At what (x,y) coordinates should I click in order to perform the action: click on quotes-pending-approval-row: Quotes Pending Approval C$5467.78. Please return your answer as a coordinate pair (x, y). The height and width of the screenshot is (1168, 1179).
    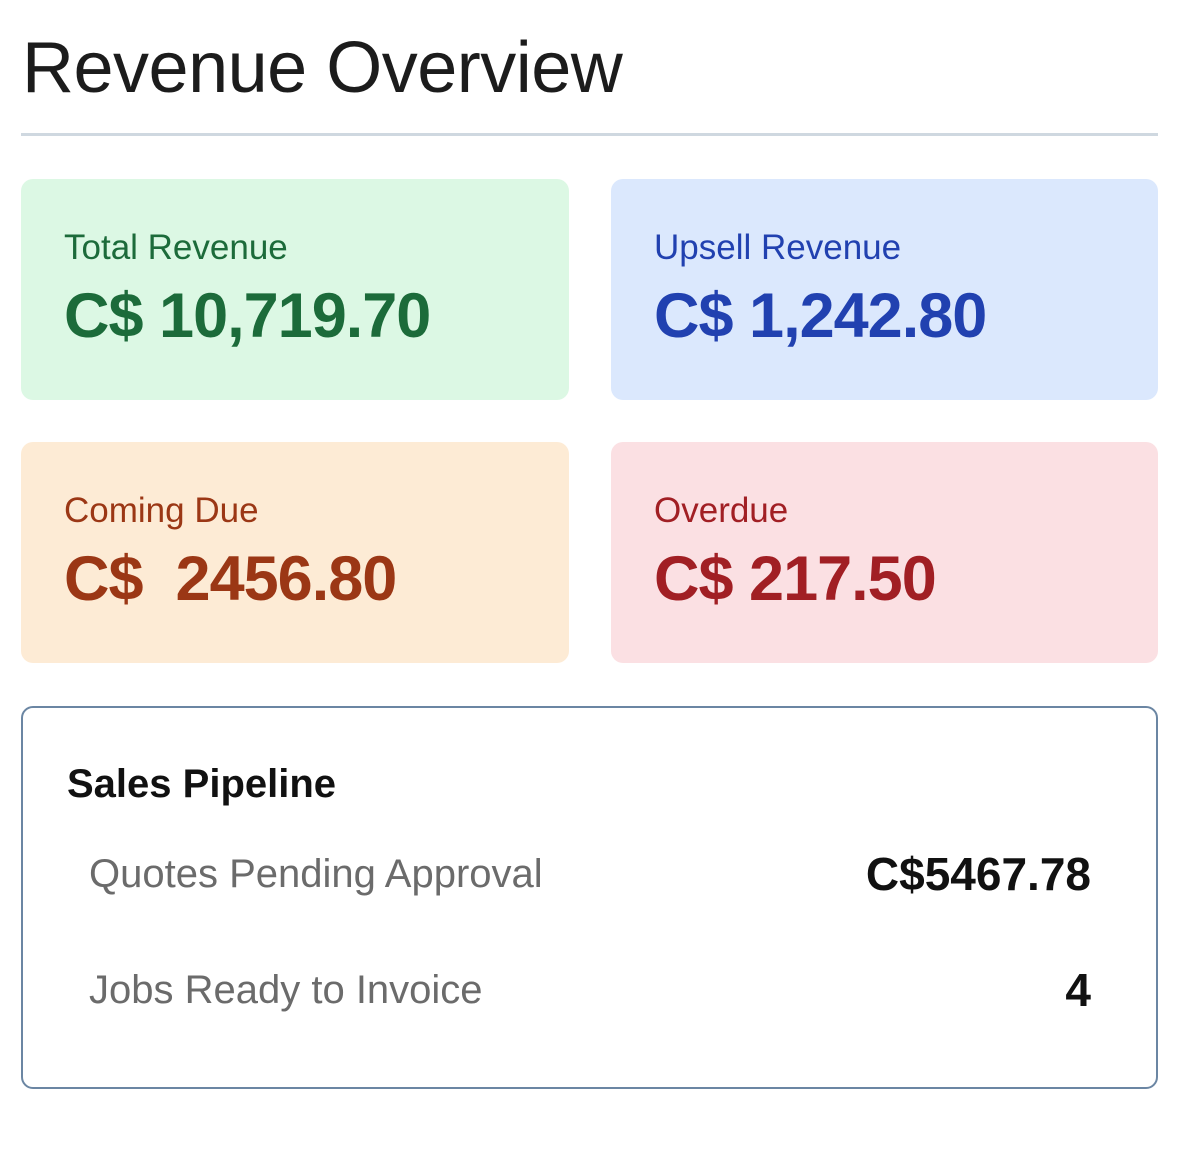
    Looking at the image, I should click on (590, 874).